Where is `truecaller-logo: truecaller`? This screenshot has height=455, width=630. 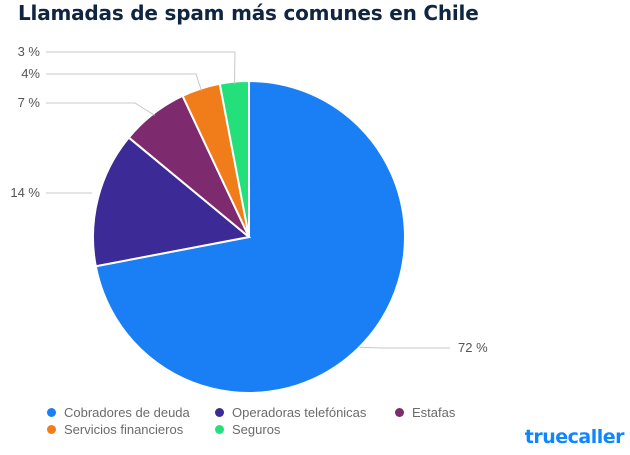 truecaller-logo: truecaller is located at coordinates (574, 437).